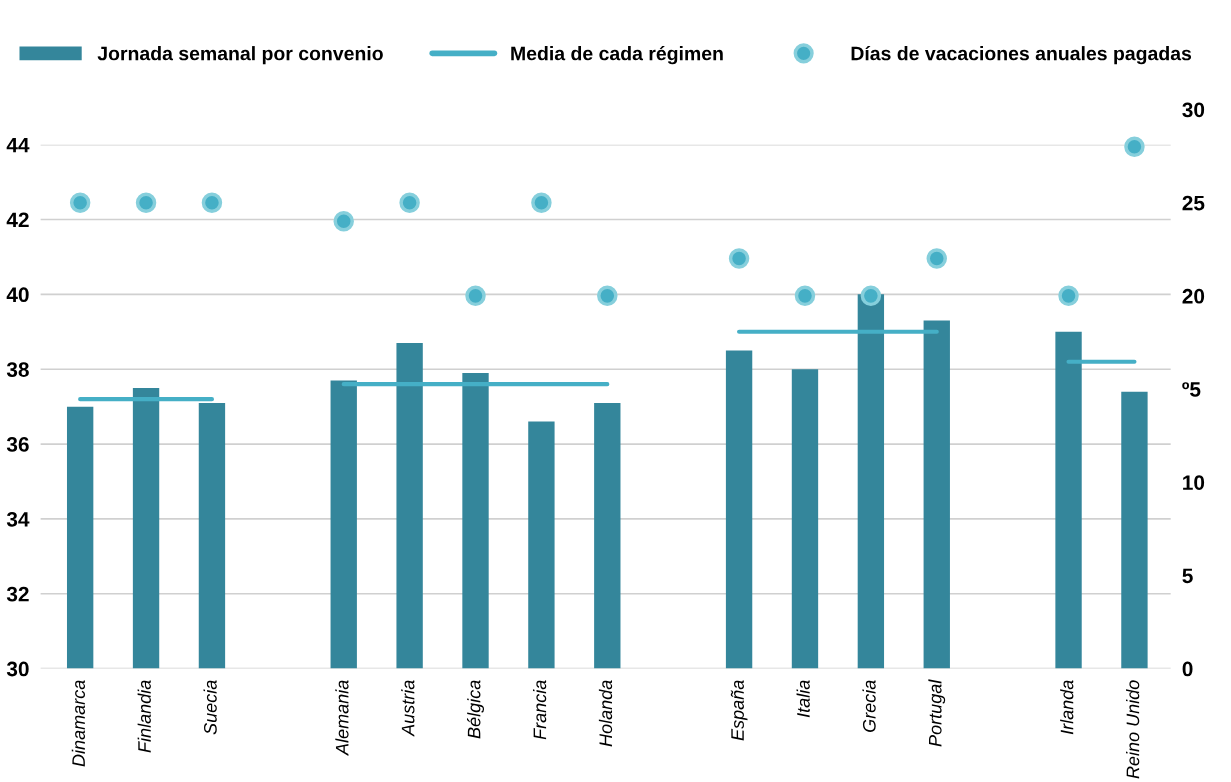  What do you see at coordinates (1187, 669) in the screenshot?
I see `y2-tick-label: 0` at bounding box center [1187, 669].